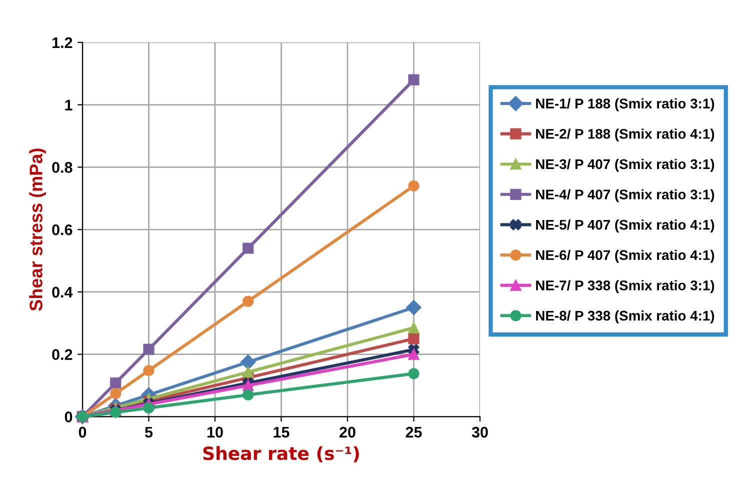 The width and height of the screenshot is (750, 499). What do you see at coordinates (625, 287) in the screenshot?
I see `legend-label: NE-7/ P 338 (Smix ratio 3:1)` at bounding box center [625, 287].